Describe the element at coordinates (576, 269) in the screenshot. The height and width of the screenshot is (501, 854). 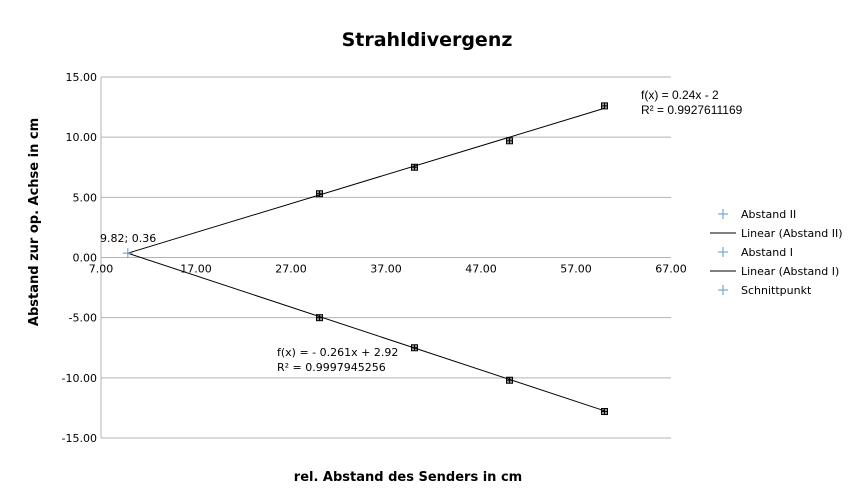
I see `x-tick-label: 57.00` at that location.